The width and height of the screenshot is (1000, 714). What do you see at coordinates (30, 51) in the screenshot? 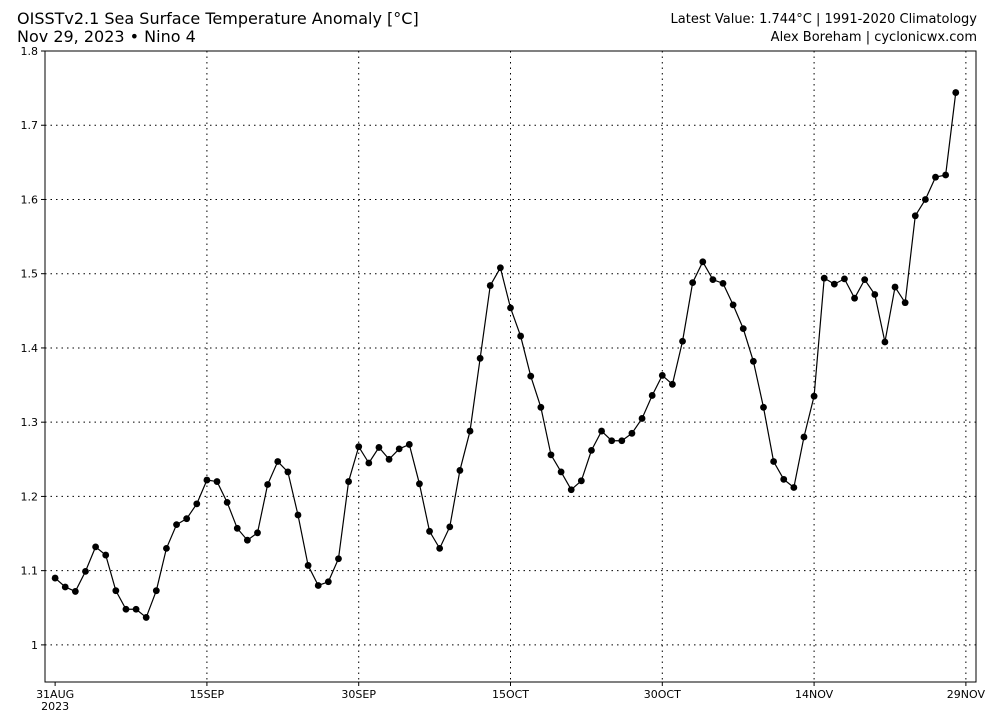
I see `y-tick-label: 1.8` at bounding box center [30, 51].